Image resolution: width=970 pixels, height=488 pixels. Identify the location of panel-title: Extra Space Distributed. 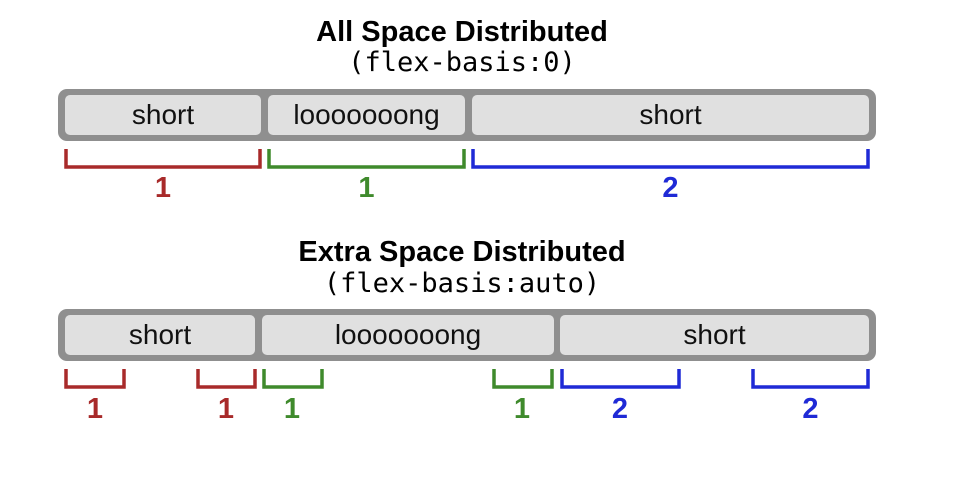
(461, 252).